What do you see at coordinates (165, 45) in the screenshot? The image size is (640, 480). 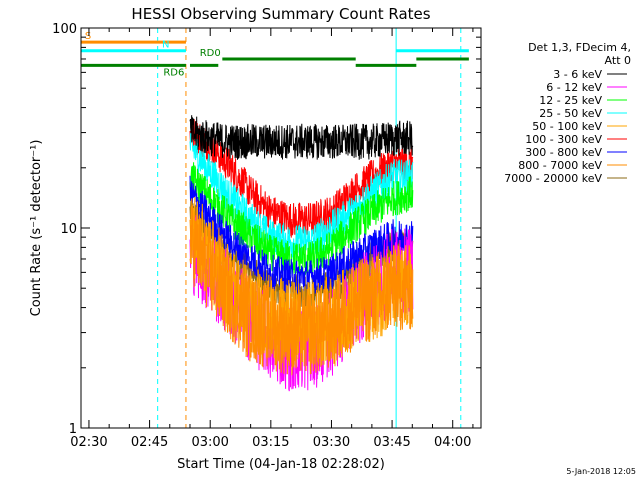 I see `flag-label: N` at bounding box center [165, 45].